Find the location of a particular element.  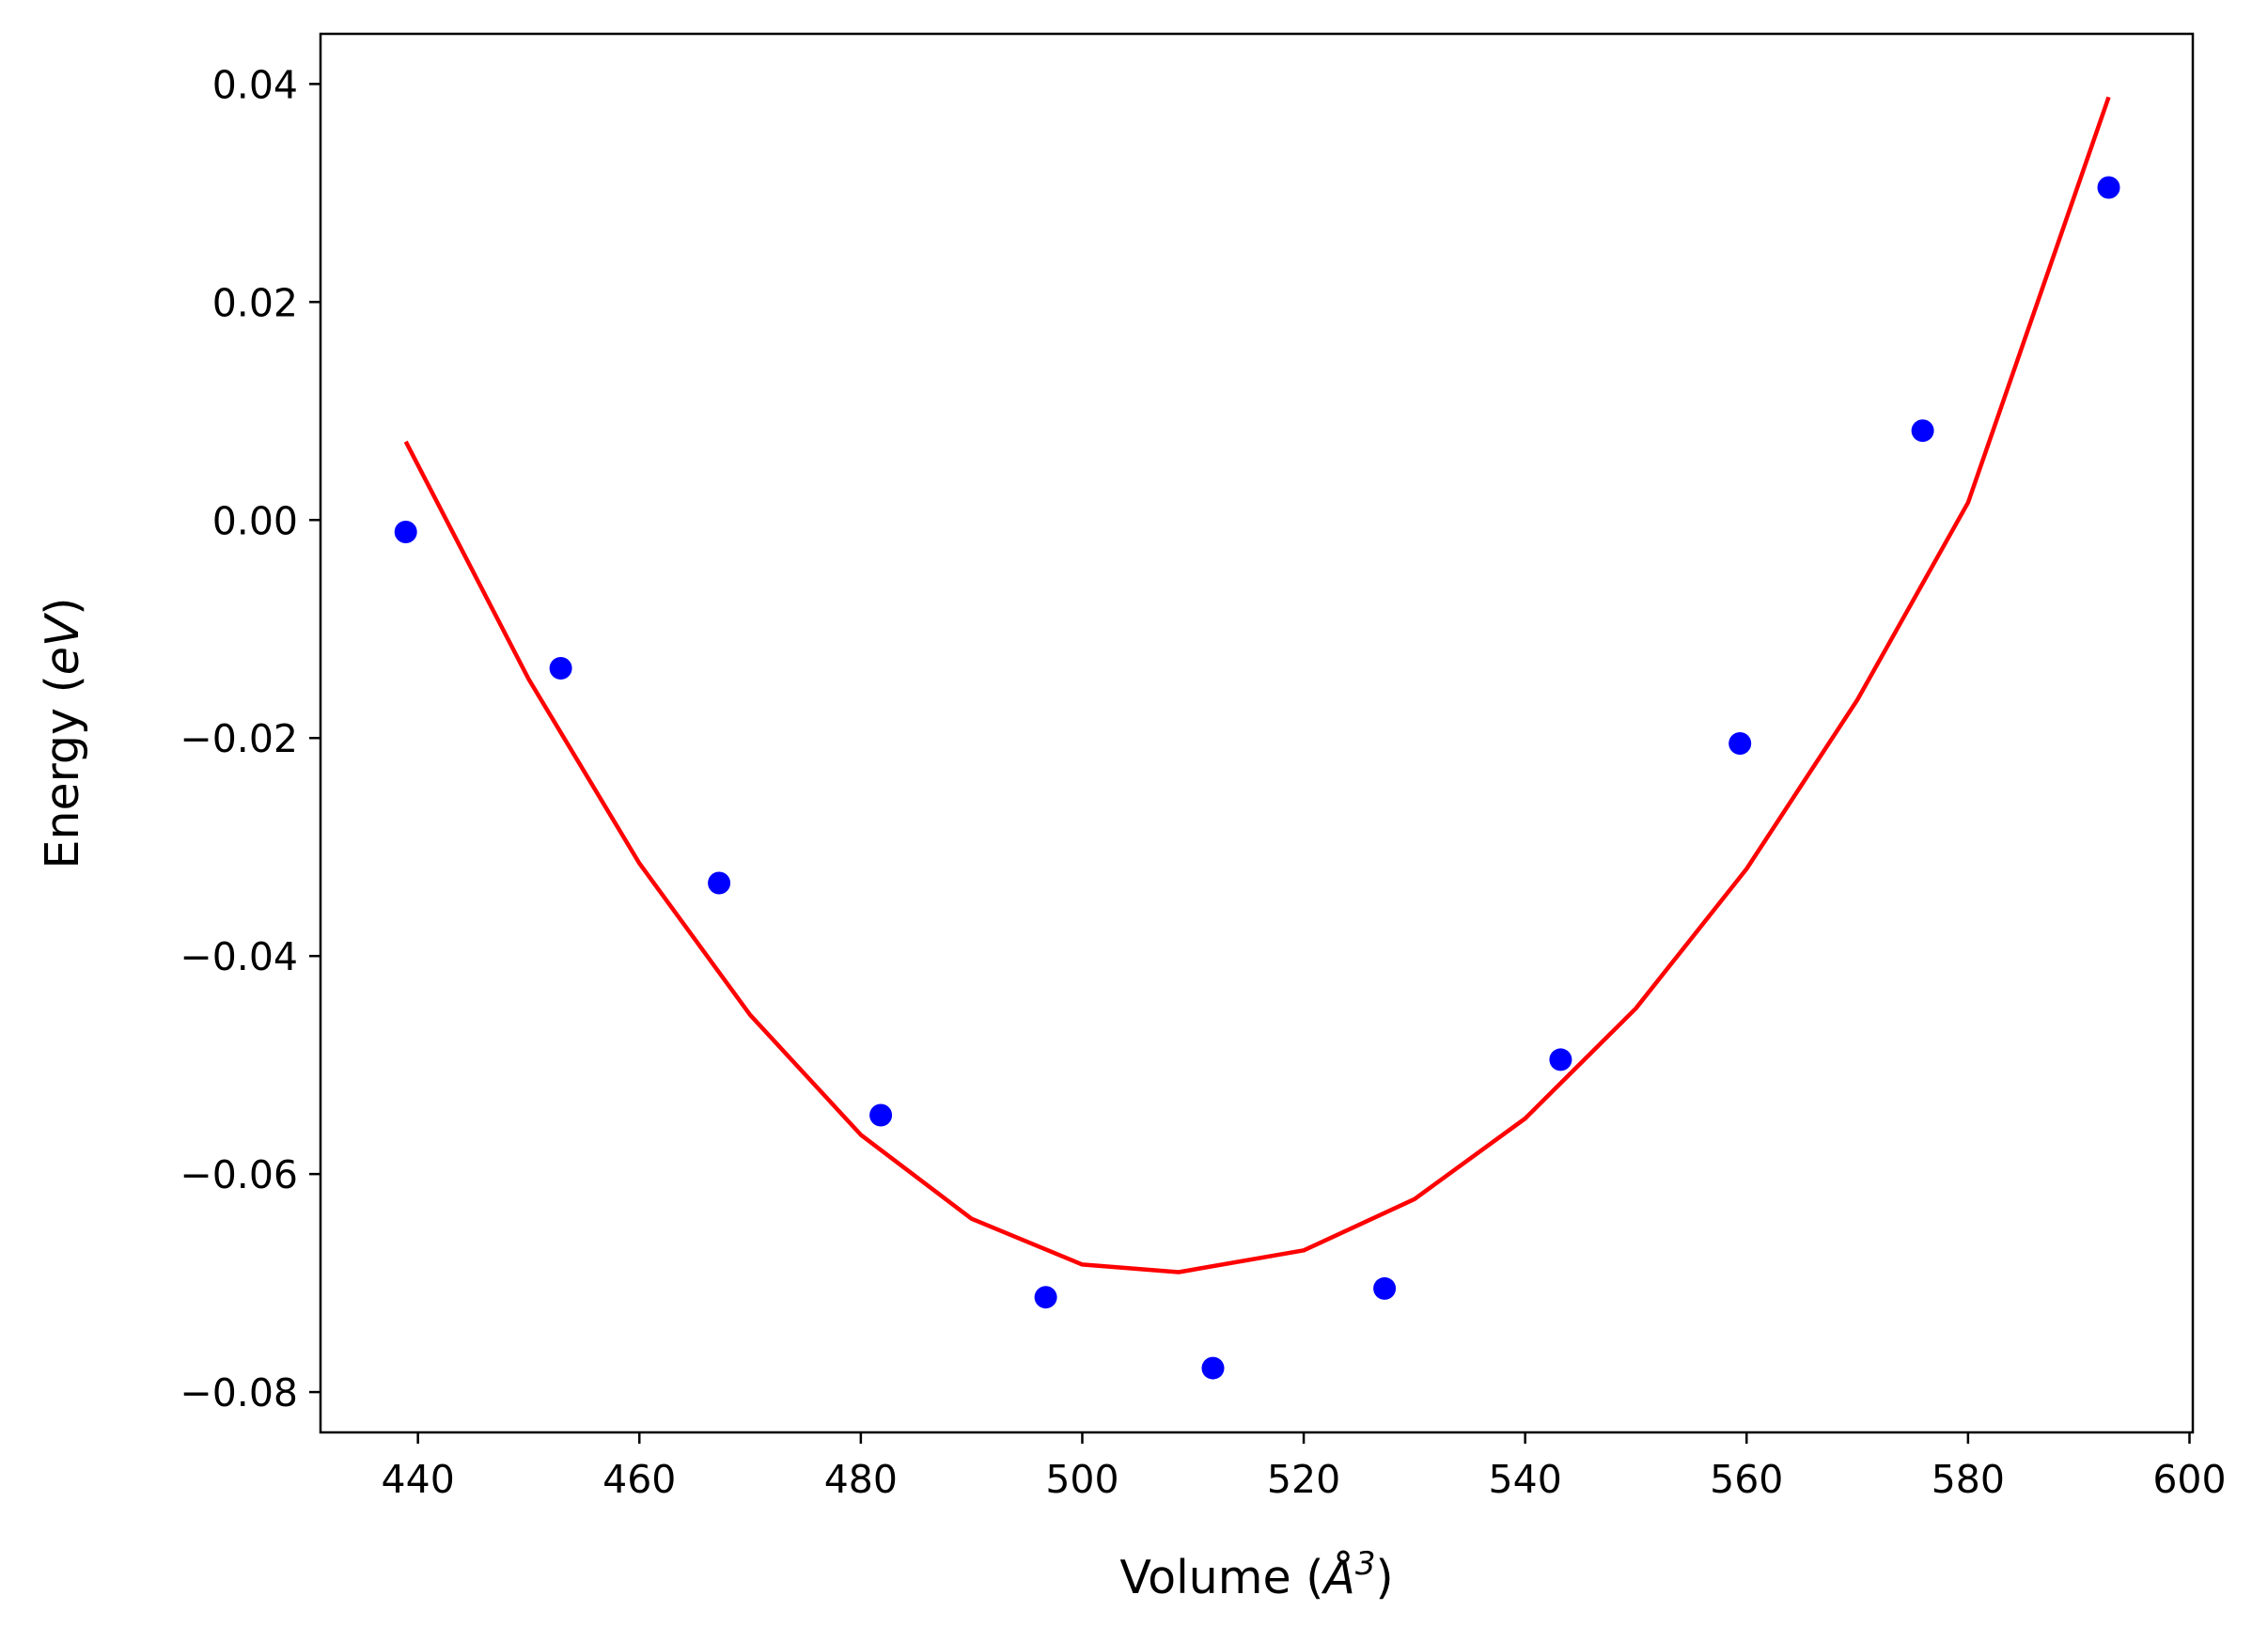

x-tick-label: 600 is located at coordinates (2189, 1479).